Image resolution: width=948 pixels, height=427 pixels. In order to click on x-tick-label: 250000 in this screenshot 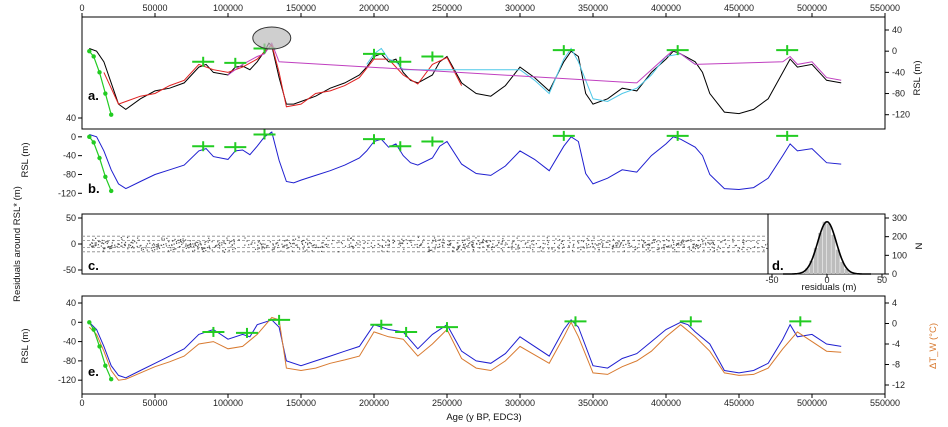, I will do `click(447, 403)`.